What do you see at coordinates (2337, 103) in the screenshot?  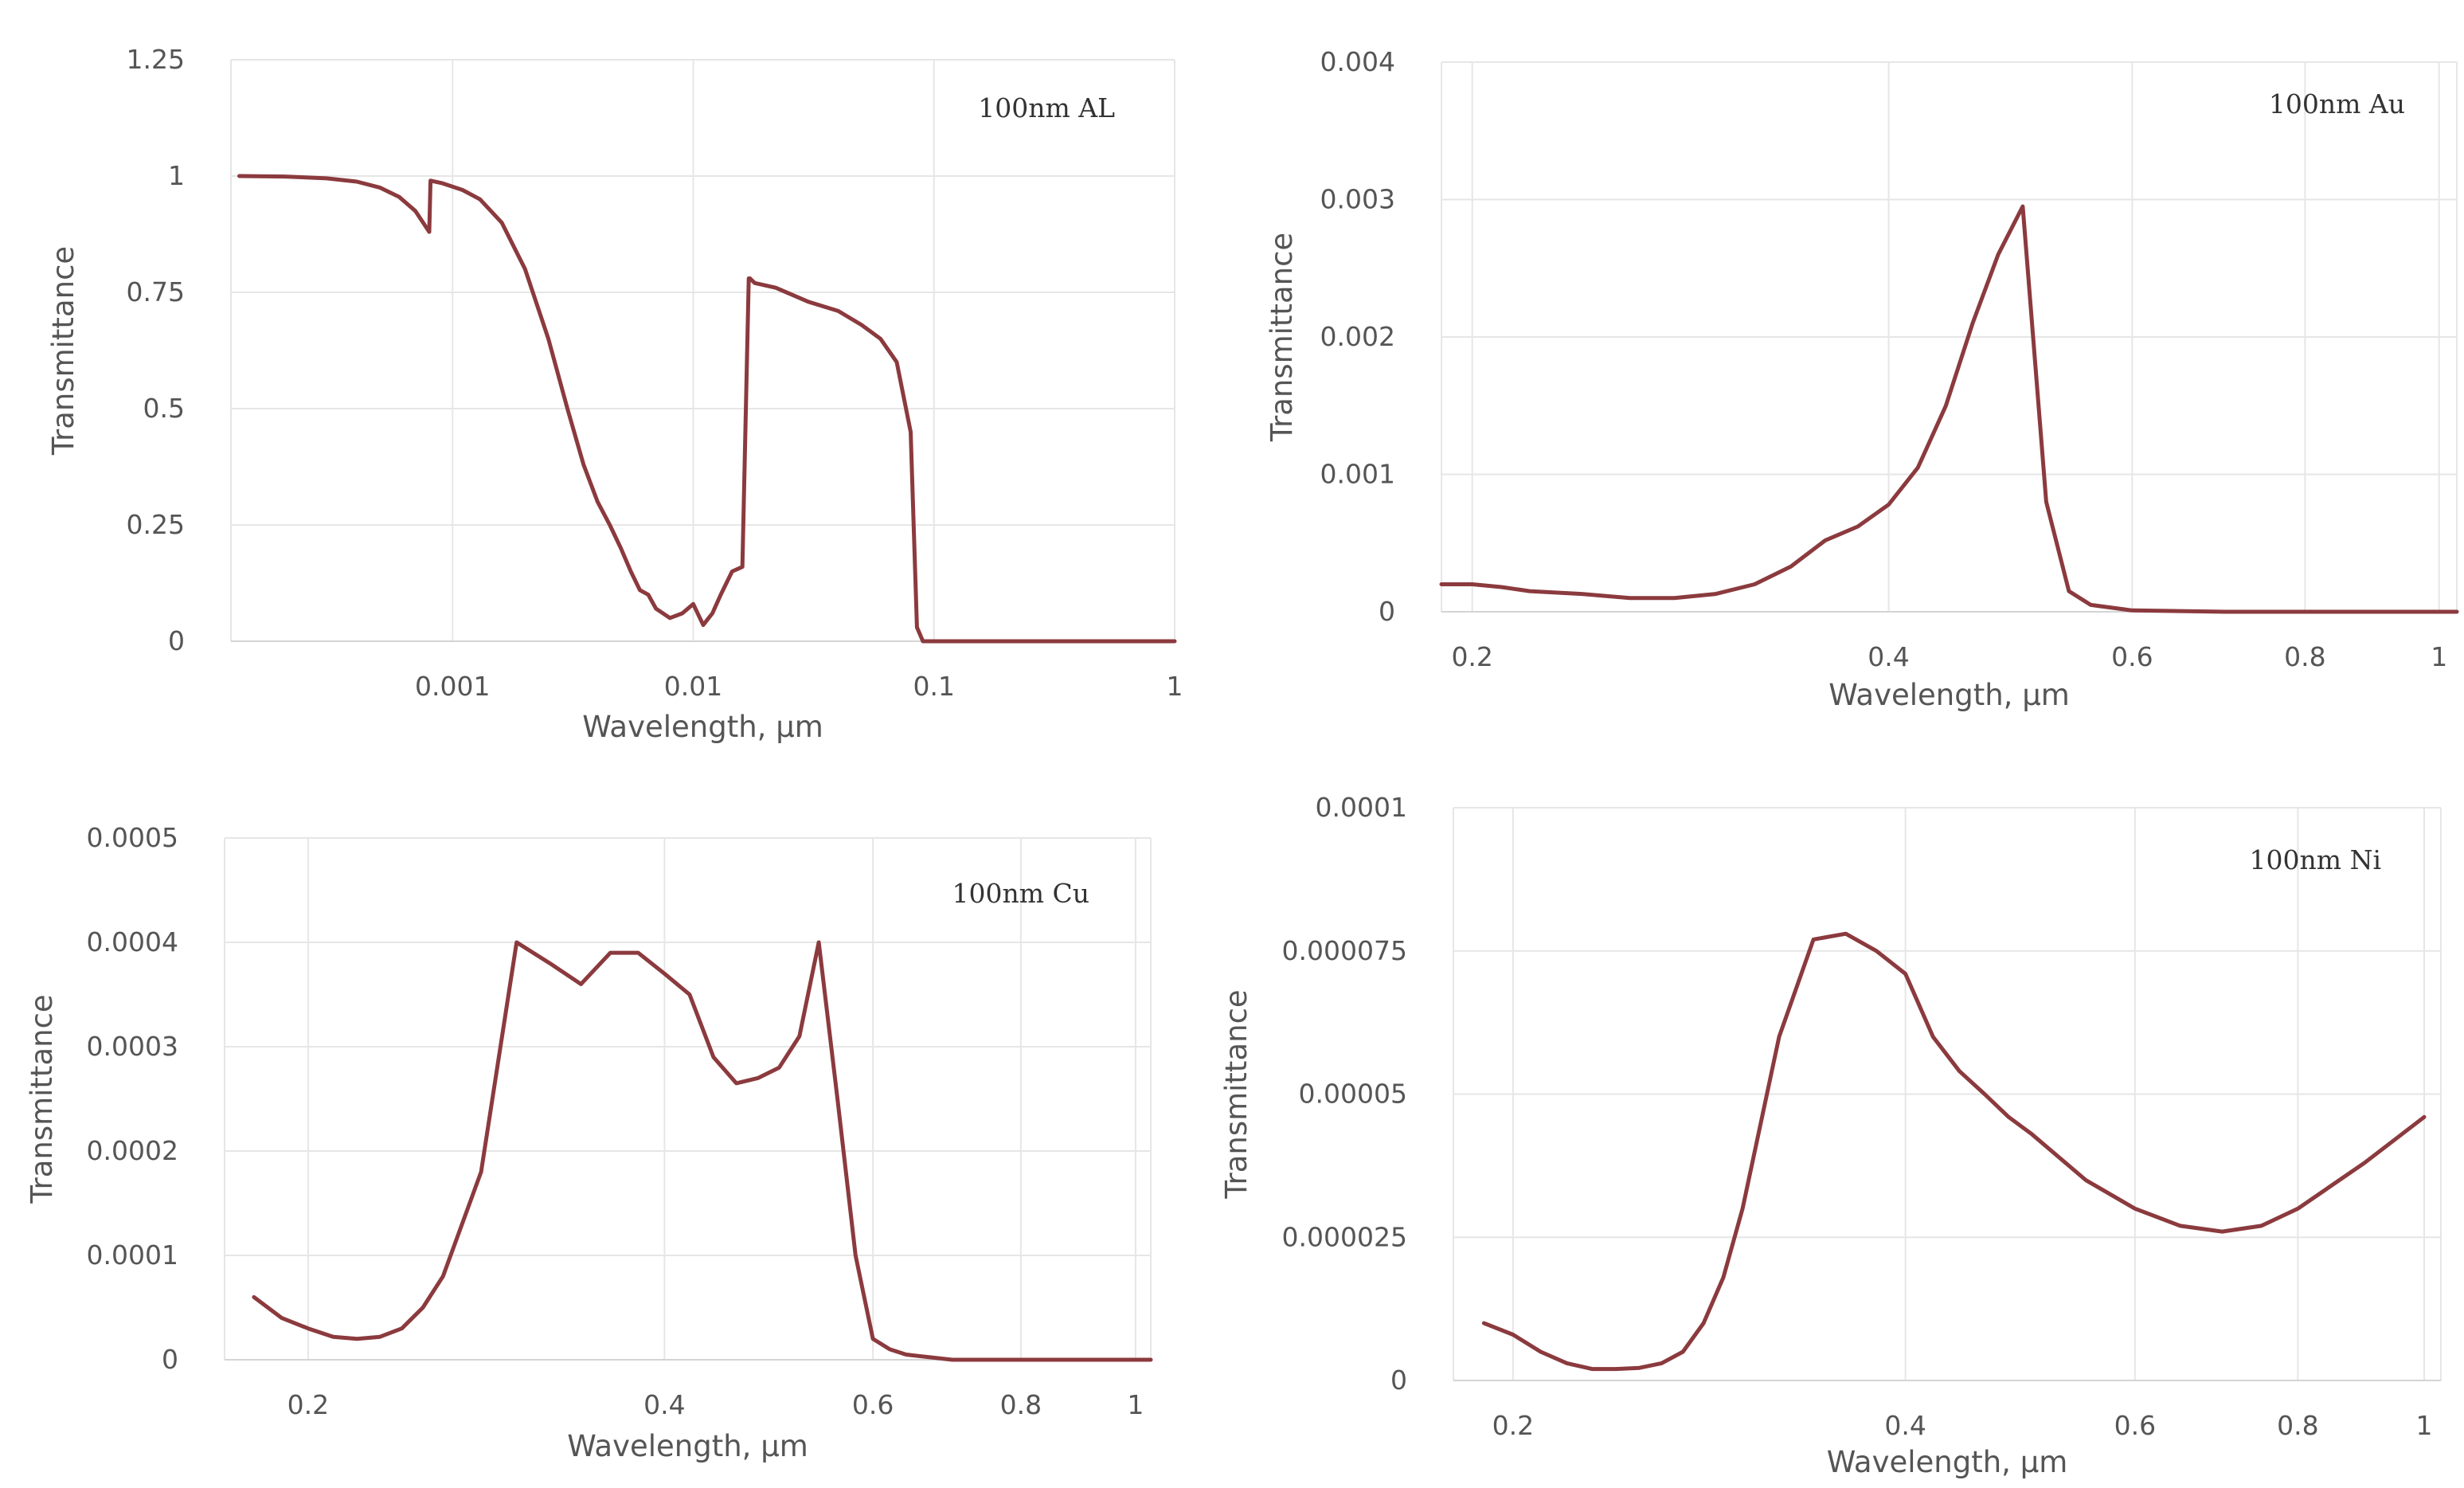 I see `chart-annotation: 100nm Au` at bounding box center [2337, 103].